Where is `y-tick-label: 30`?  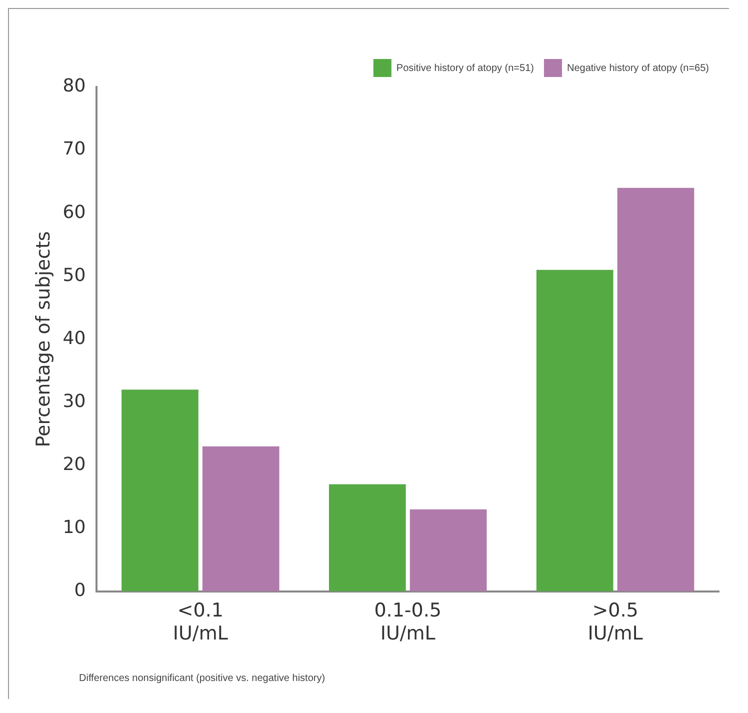
y-tick-label: 30 is located at coordinates (74, 401).